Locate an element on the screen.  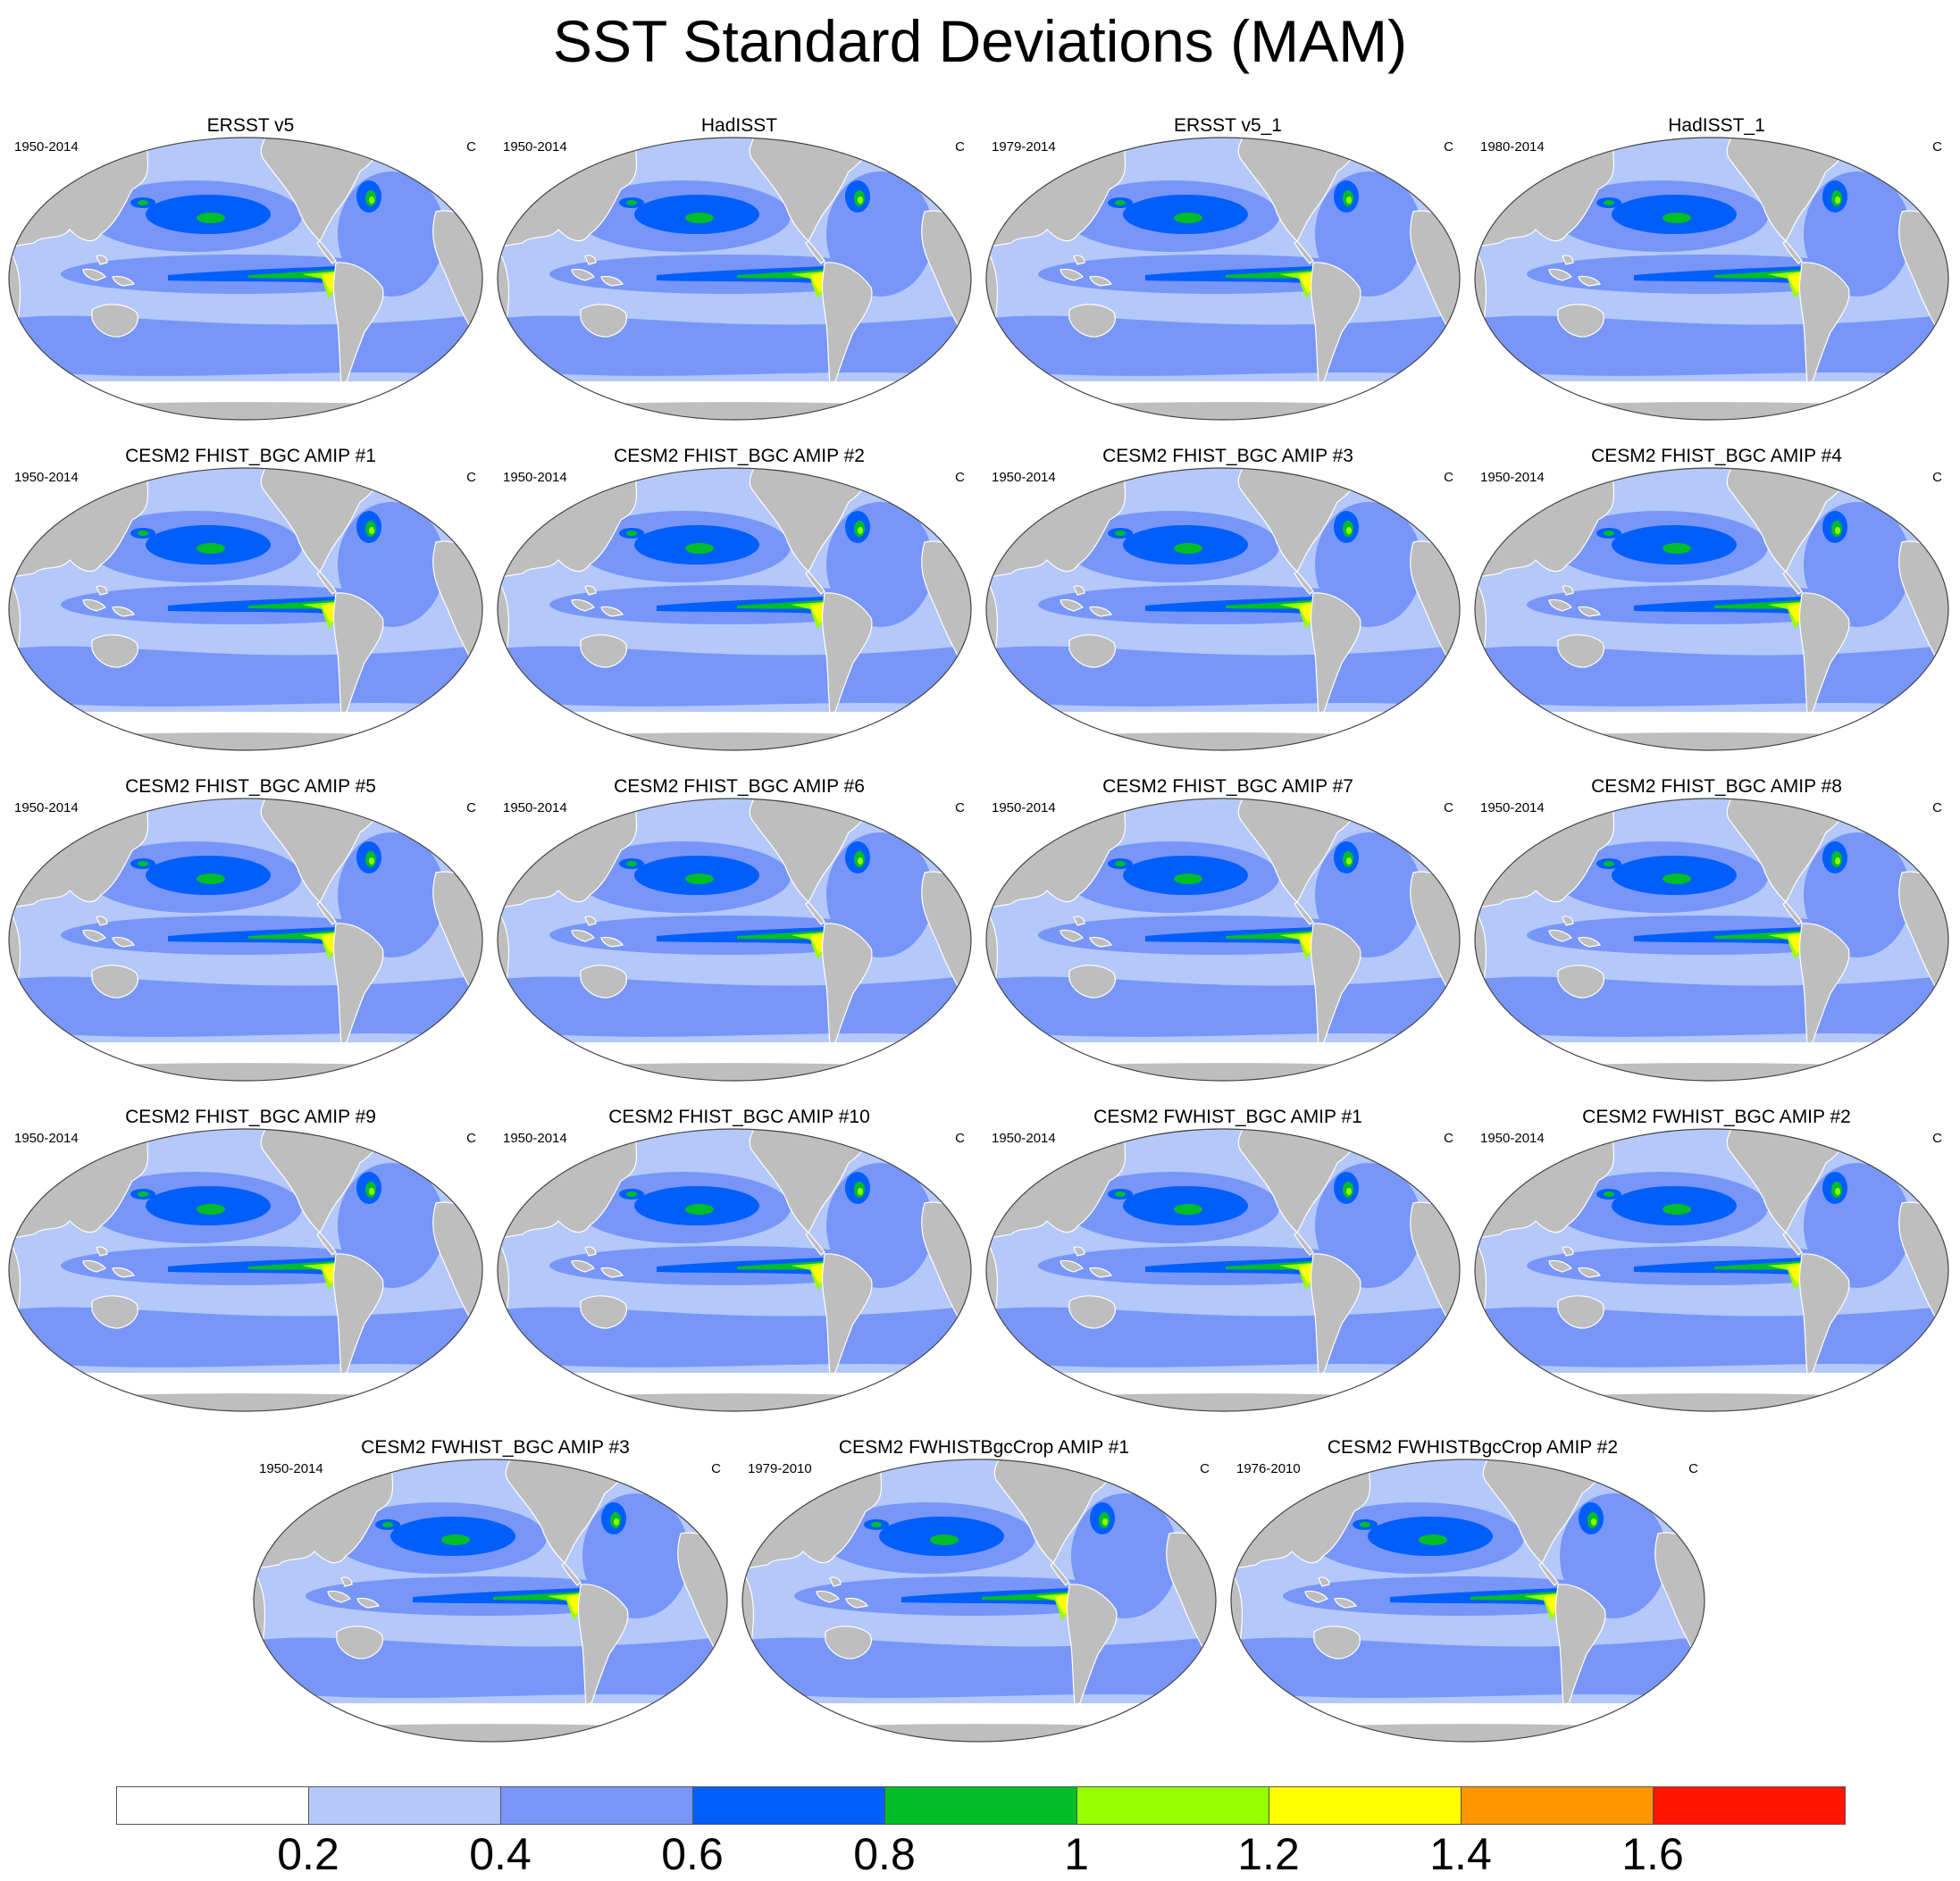
map-panel: CESM2 FHIST_BGC AMIP #6 1950-2014 C is located at coordinates (739, 940).